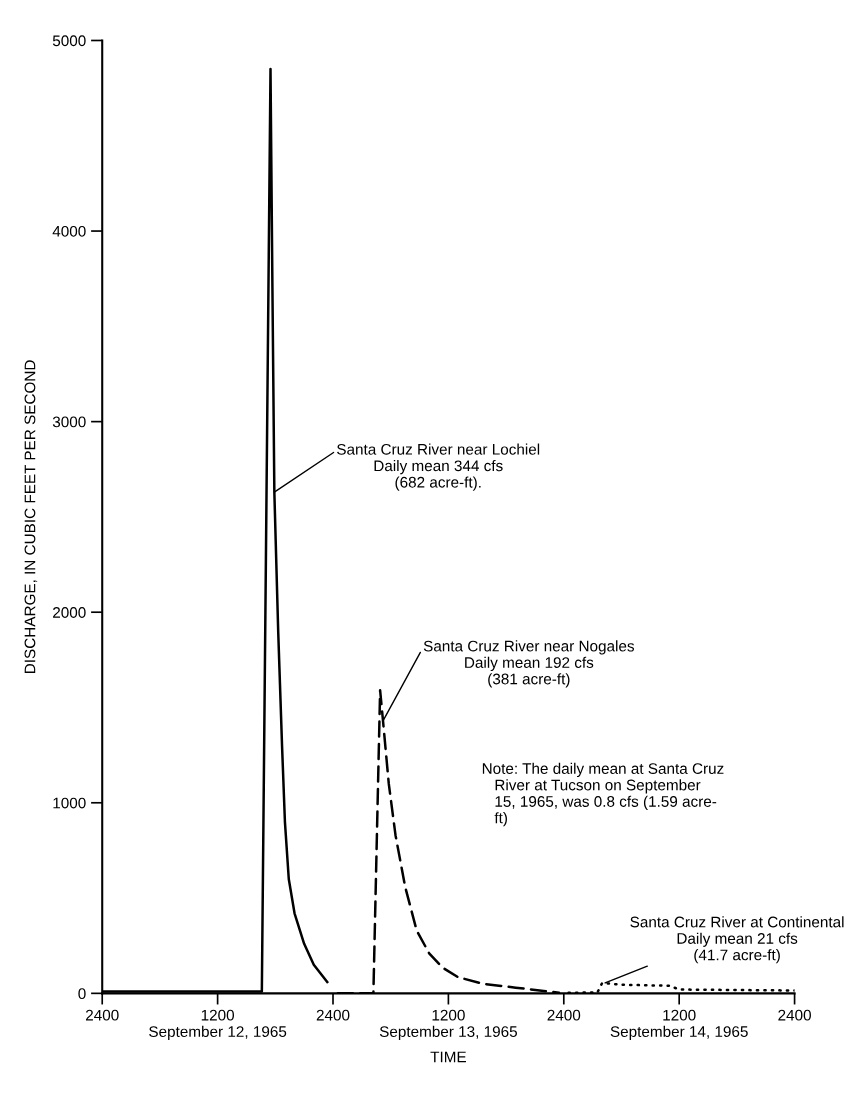  Describe the element at coordinates (69, 422) in the screenshot. I see `y-tick-label: 3000` at that location.